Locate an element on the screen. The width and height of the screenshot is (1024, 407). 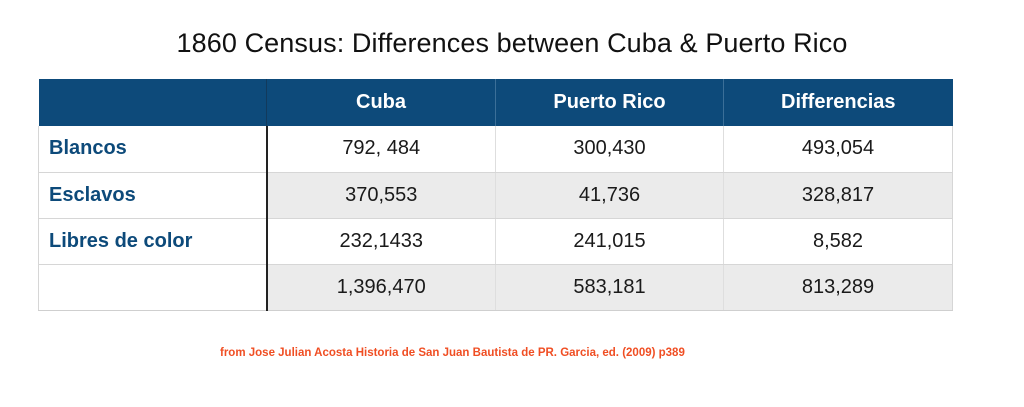
row-label-blancos: Blancos is located at coordinates (153, 149).